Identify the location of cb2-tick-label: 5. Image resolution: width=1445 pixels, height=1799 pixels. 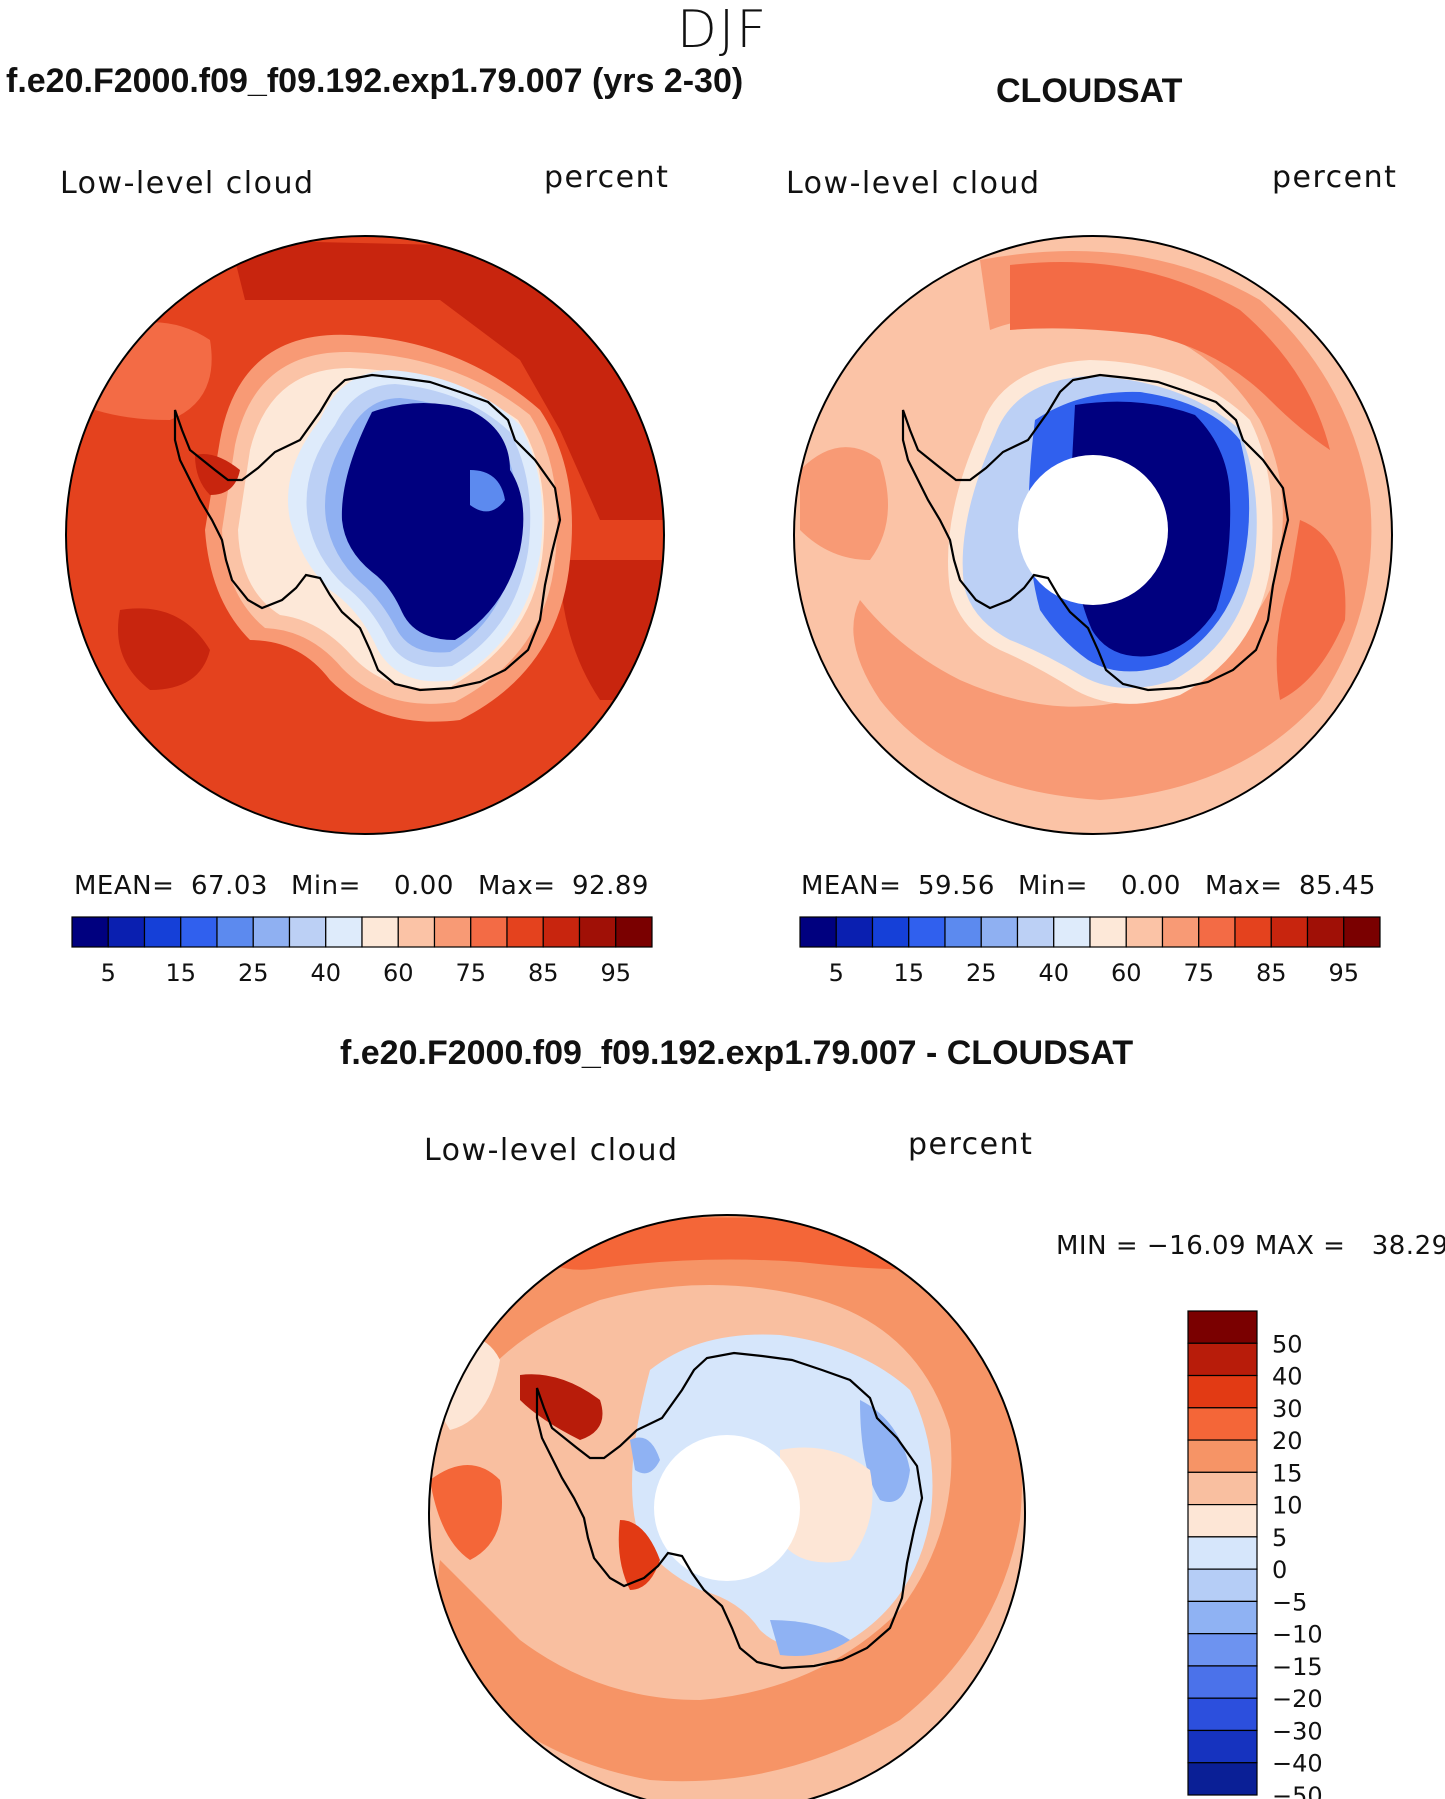
(836, 973).